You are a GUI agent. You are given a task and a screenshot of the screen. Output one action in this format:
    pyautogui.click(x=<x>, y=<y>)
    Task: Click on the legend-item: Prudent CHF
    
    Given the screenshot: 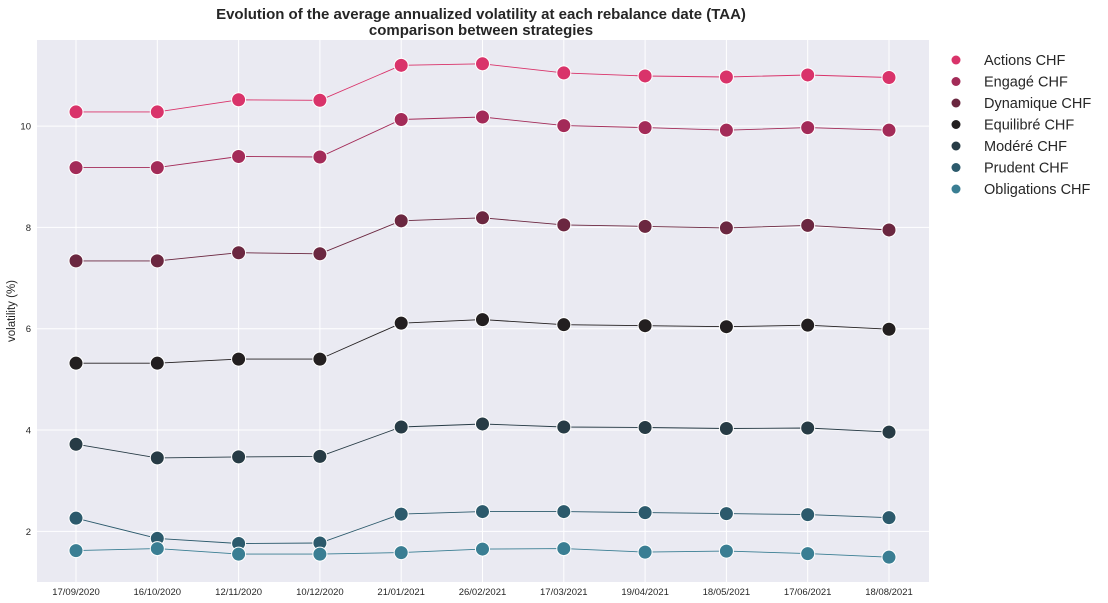 What is the action you would take?
    pyautogui.click(x=1010, y=169)
    